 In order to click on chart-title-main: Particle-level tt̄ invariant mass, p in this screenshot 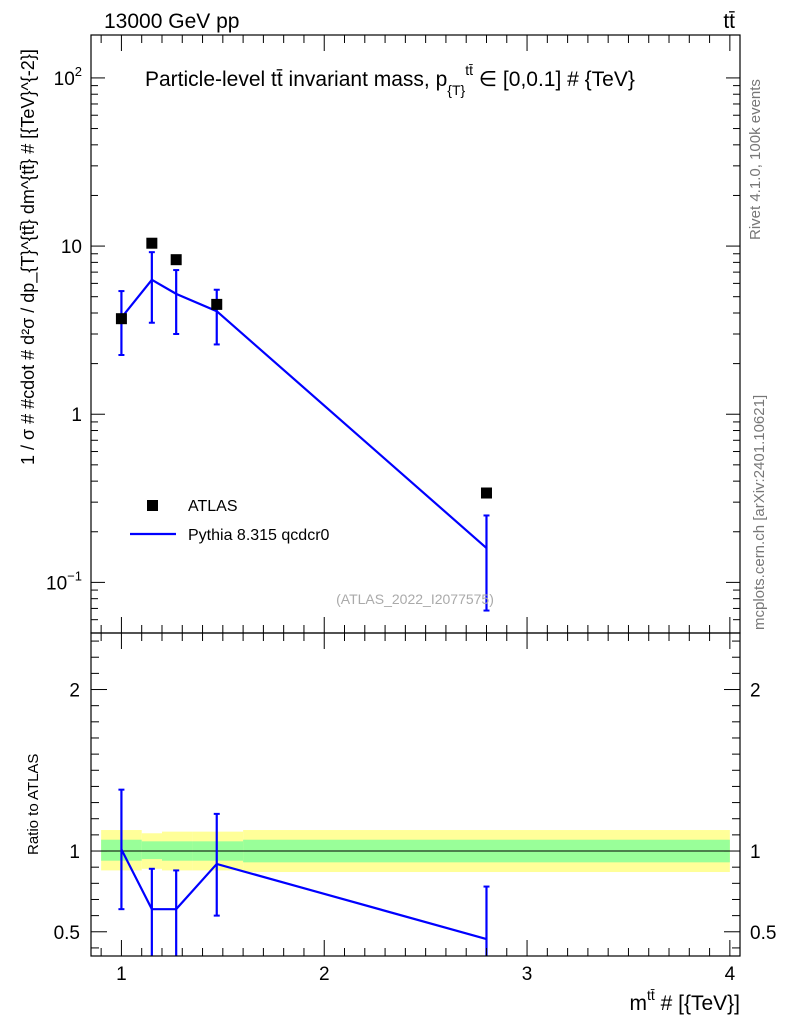, I will do `click(296, 79)`.